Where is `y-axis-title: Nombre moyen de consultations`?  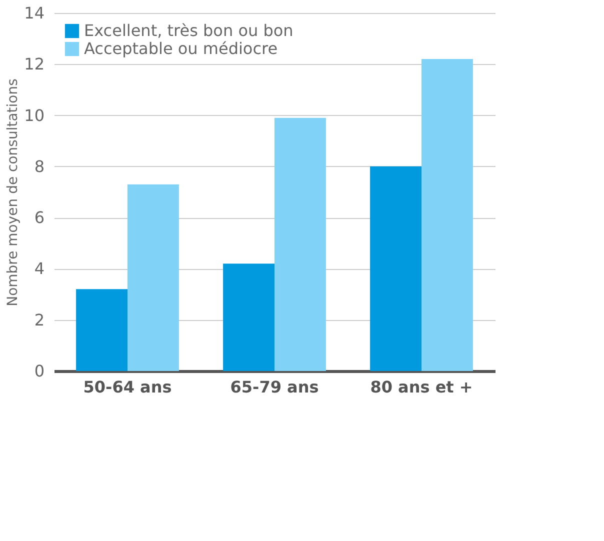
y-axis-title: Nombre moyen de consultations is located at coordinates (13, 192).